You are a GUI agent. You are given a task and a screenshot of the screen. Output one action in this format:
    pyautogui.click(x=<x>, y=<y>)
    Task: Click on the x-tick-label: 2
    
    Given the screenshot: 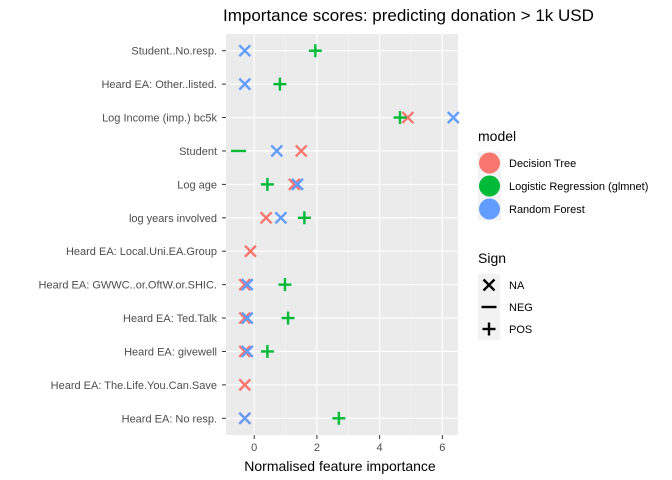 What is the action you would take?
    pyautogui.click(x=317, y=448)
    